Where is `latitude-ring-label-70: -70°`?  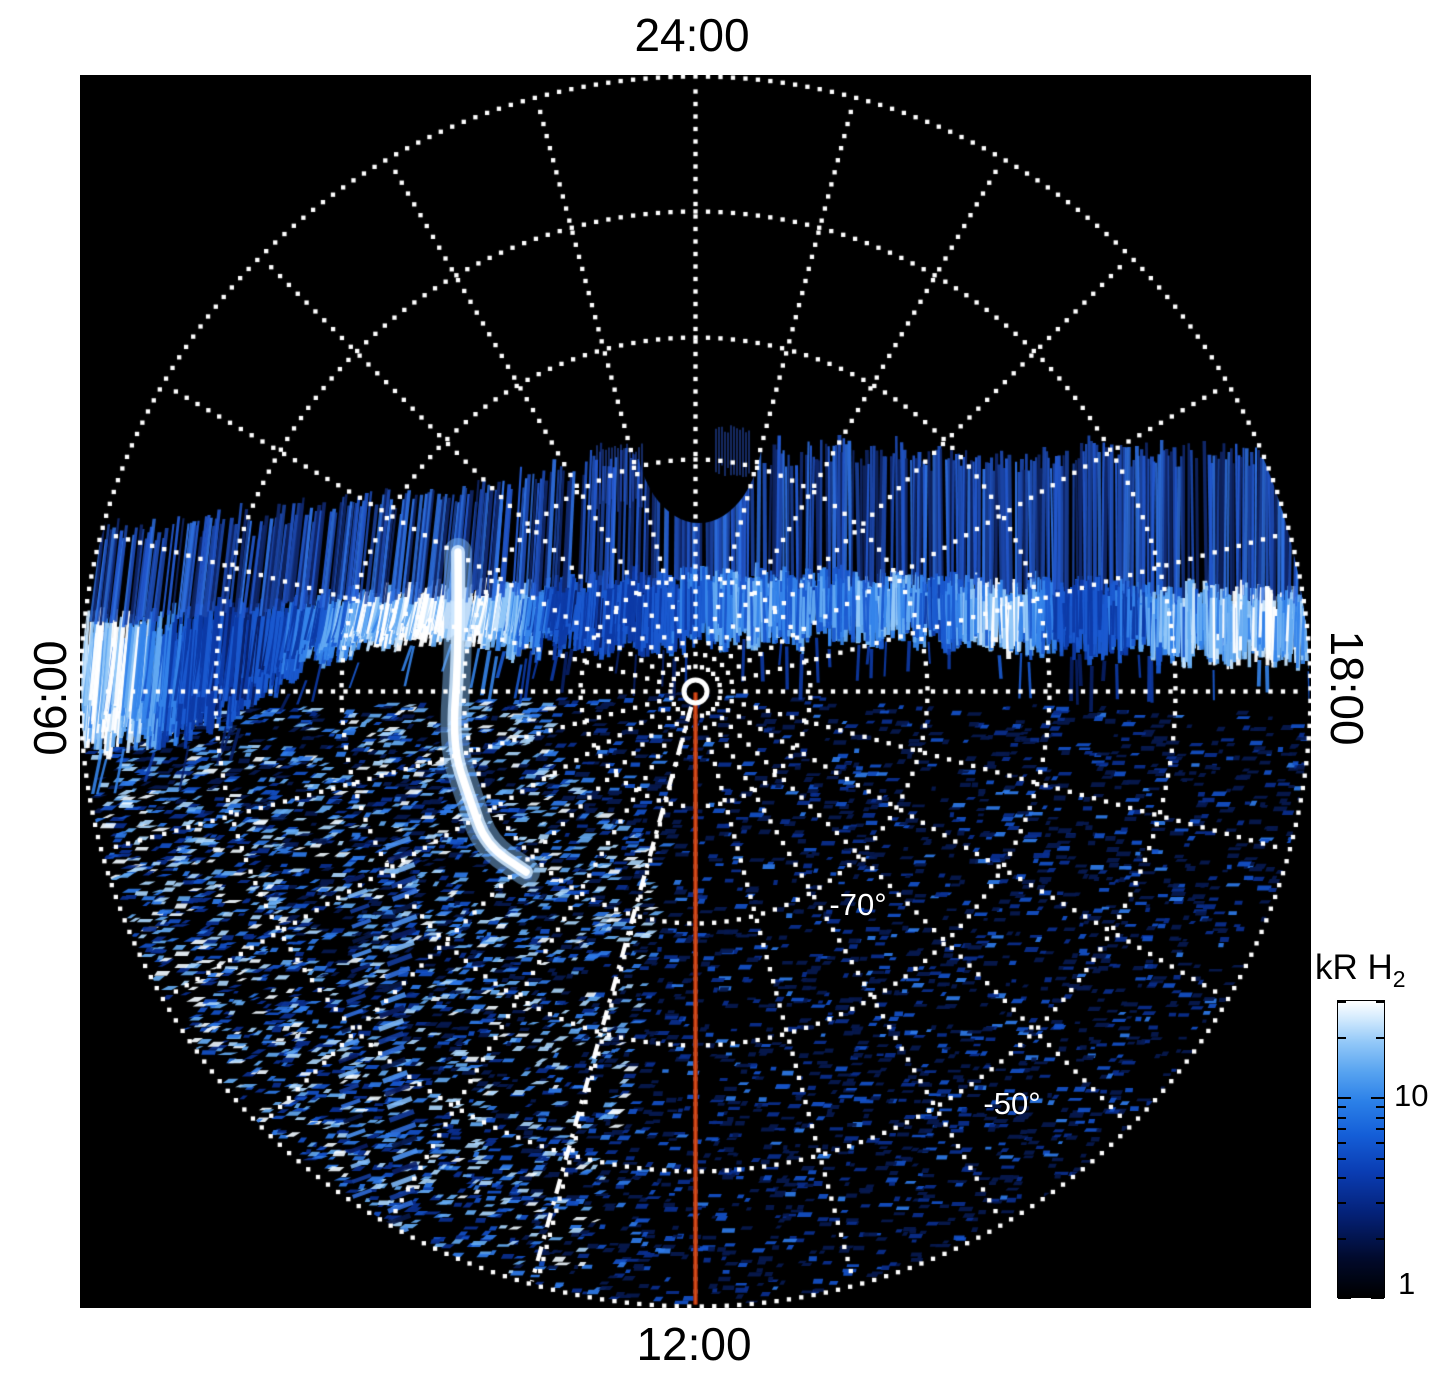 latitude-ring-label-70: -70° is located at coordinates (858, 904).